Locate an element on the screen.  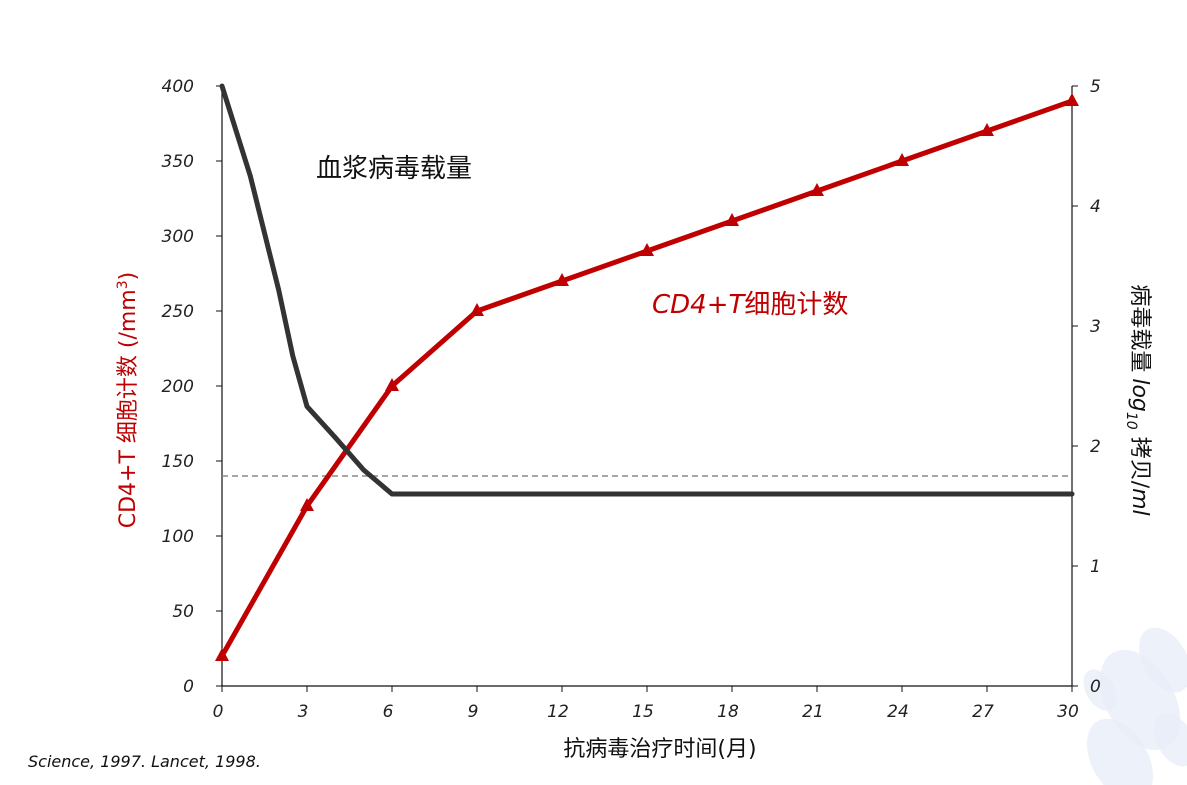
right-axis-label-log: log is located at coordinates (1139, 395).